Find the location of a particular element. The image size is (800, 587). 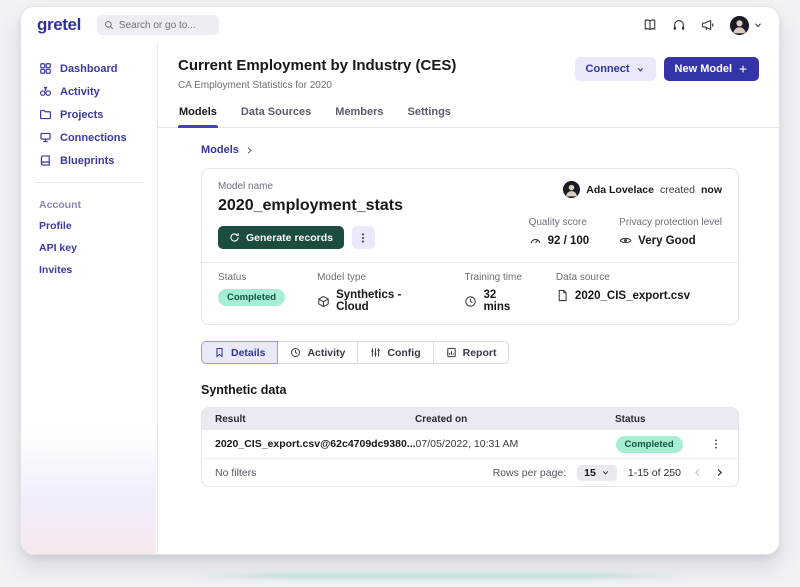

sidebar-item-label: Dashboard is located at coordinates (89, 68).